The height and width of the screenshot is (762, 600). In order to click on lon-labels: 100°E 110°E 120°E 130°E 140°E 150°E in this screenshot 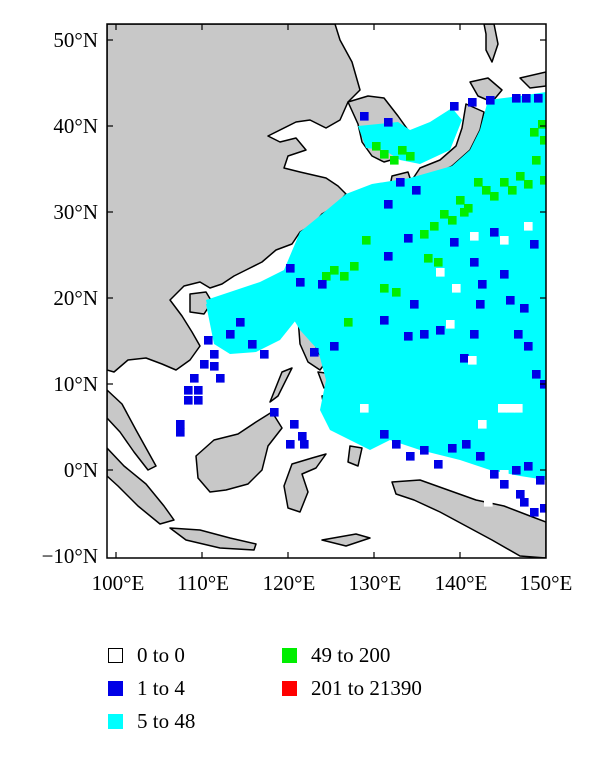, I will do `click(332, 583)`.